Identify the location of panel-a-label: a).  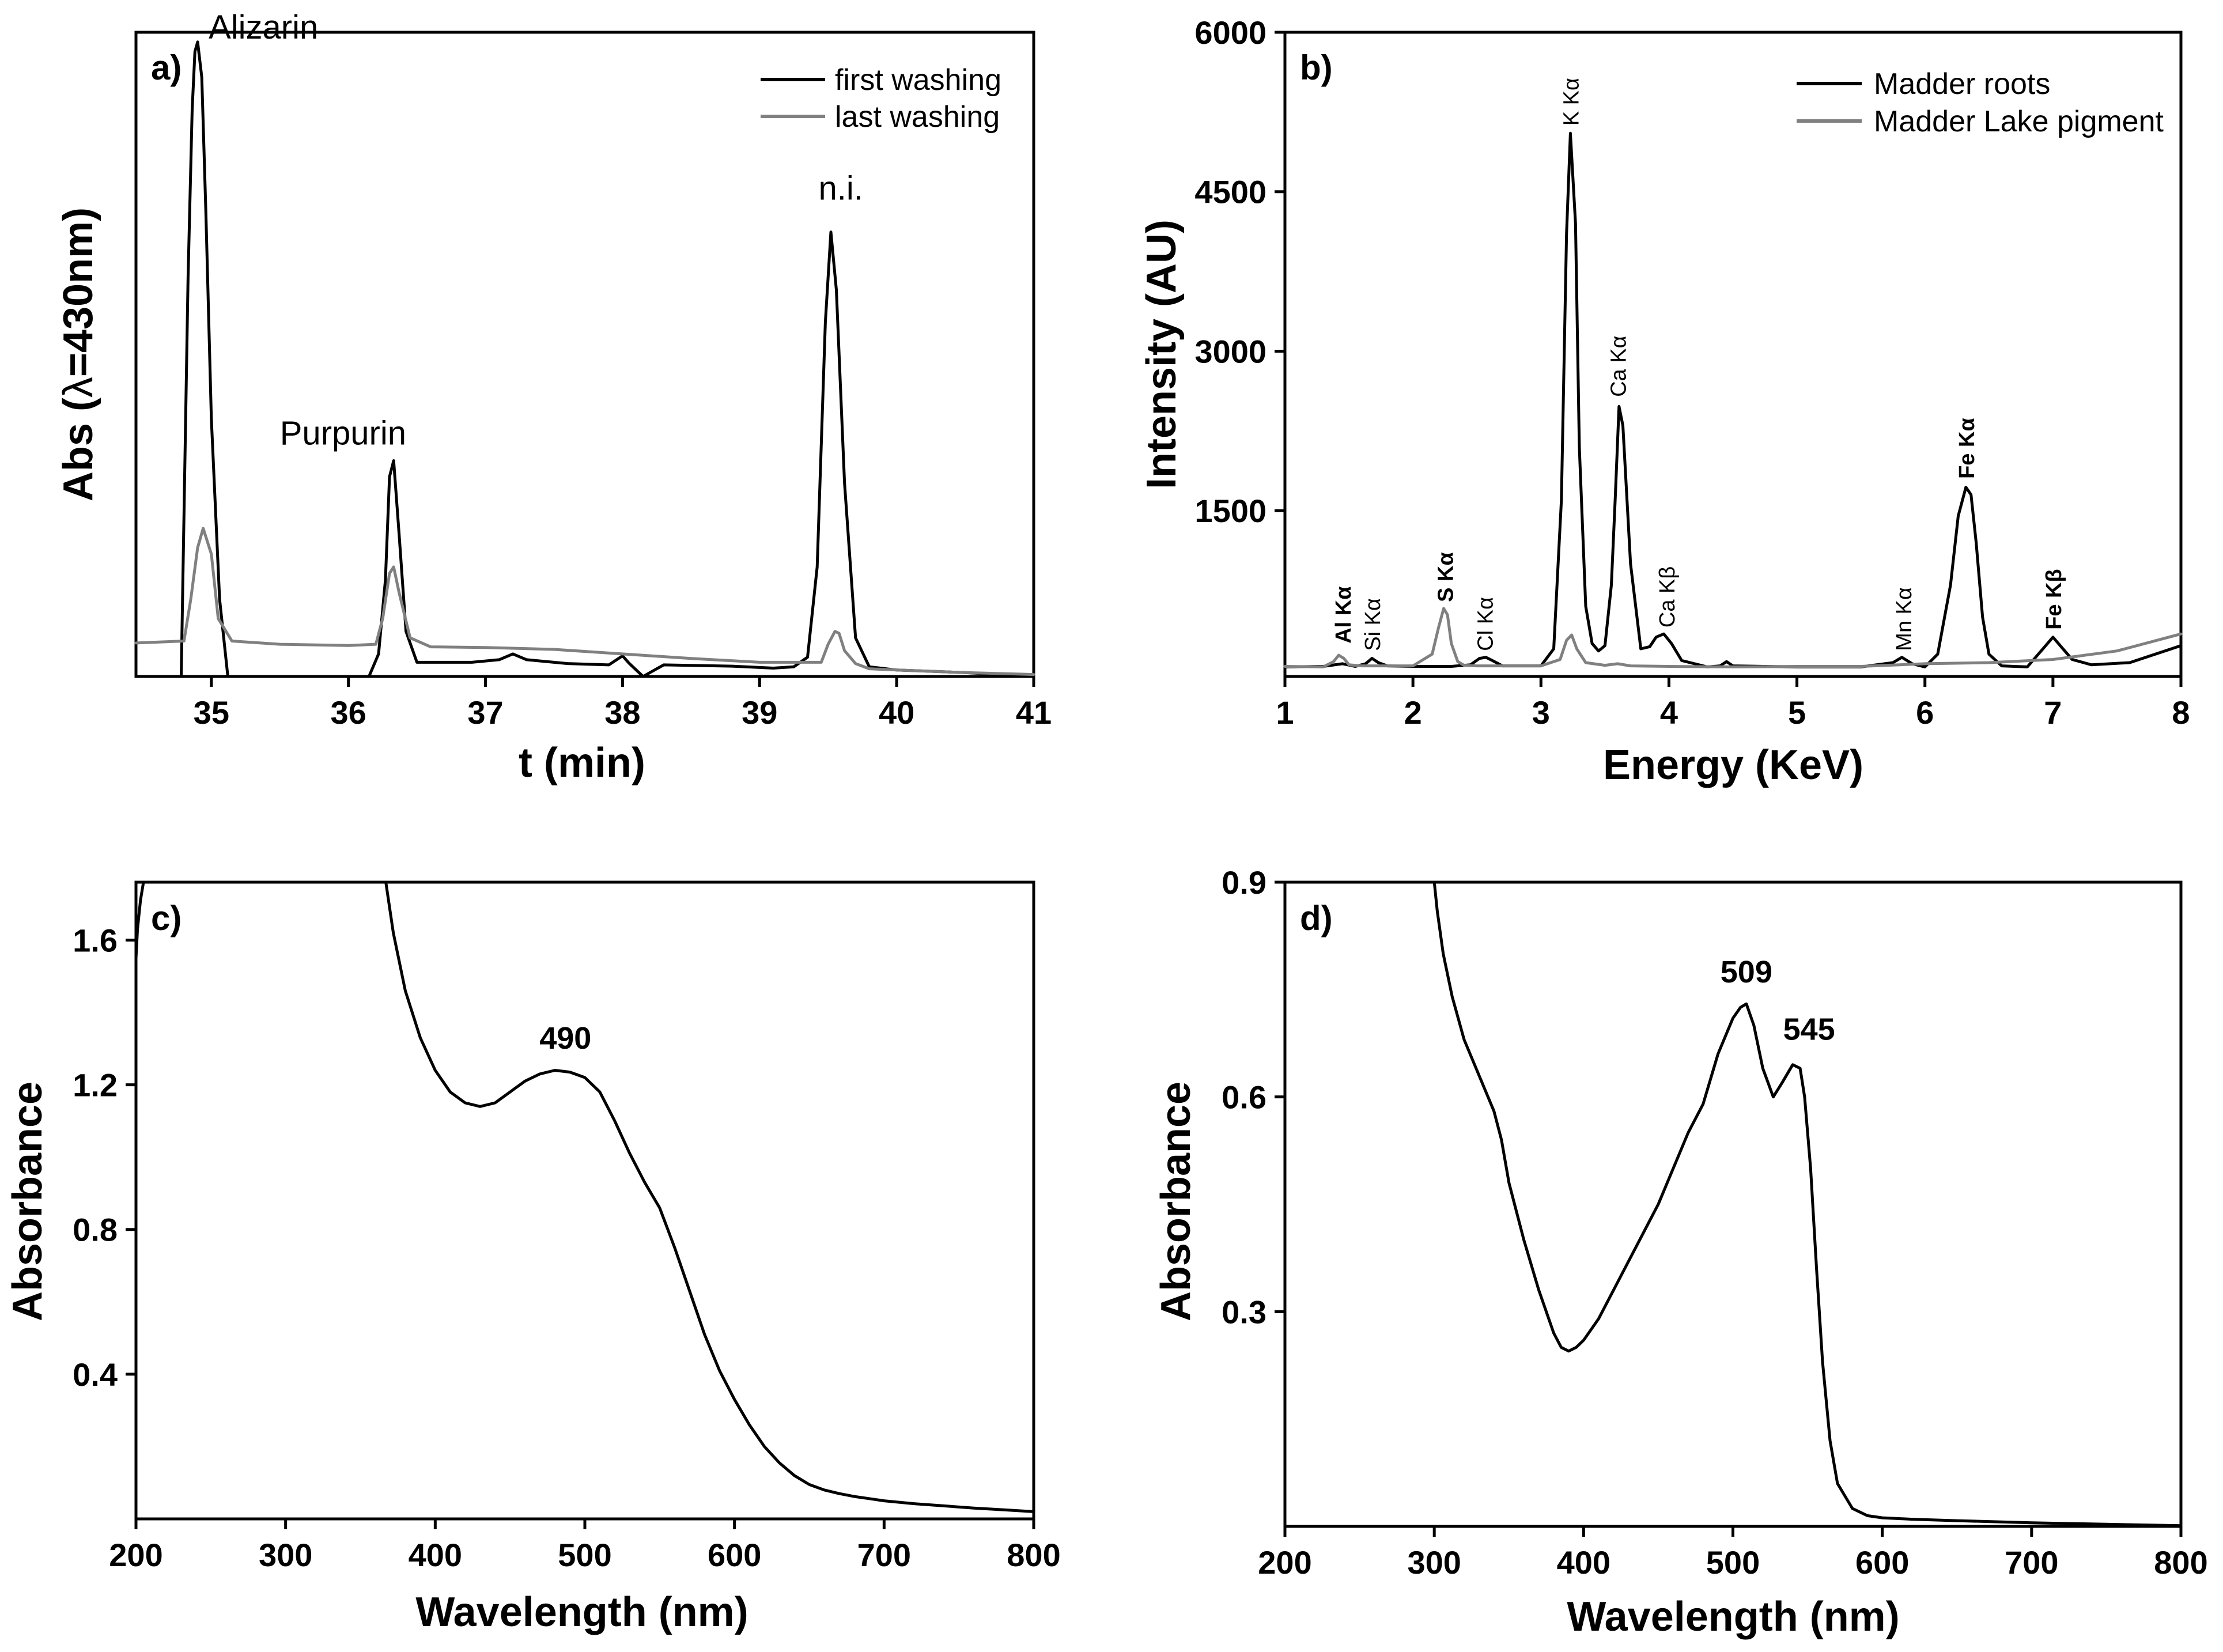
(166, 68).